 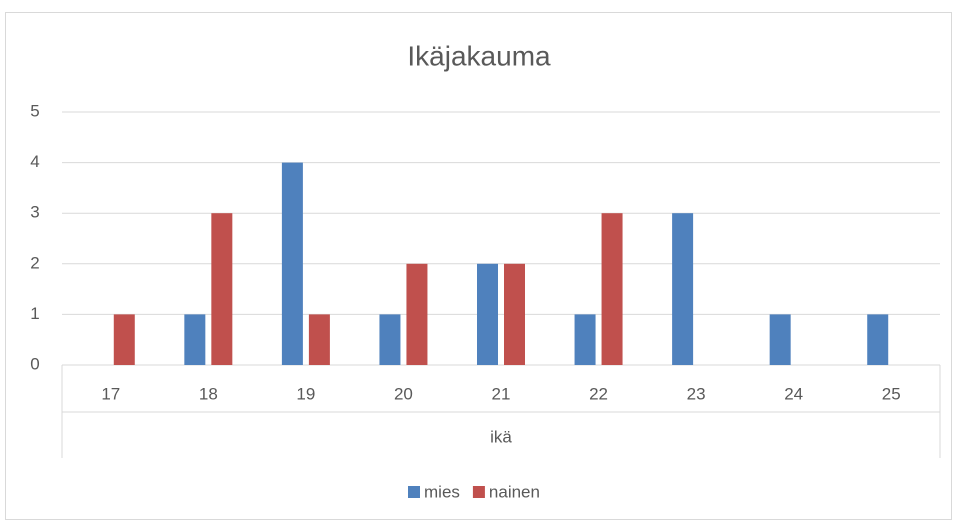 What do you see at coordinates (34, 110) in the screenshot?
I see `y-tick-label: 5` at bounding box center [34, 110].